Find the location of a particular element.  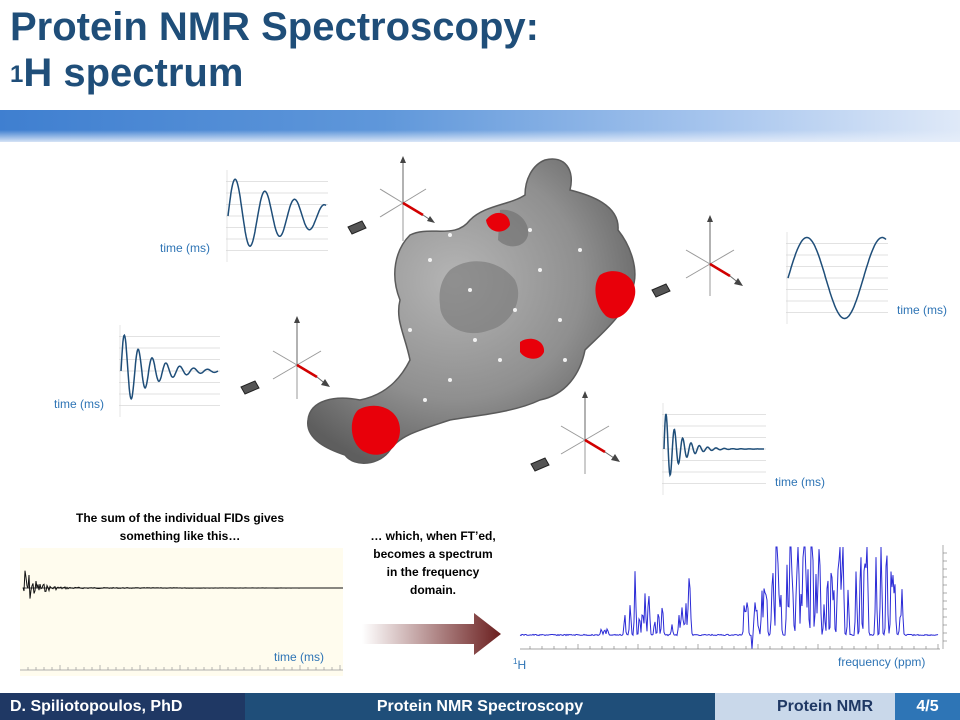

fid-time-label-right: time (ms) is located at coordinates (922, 310).